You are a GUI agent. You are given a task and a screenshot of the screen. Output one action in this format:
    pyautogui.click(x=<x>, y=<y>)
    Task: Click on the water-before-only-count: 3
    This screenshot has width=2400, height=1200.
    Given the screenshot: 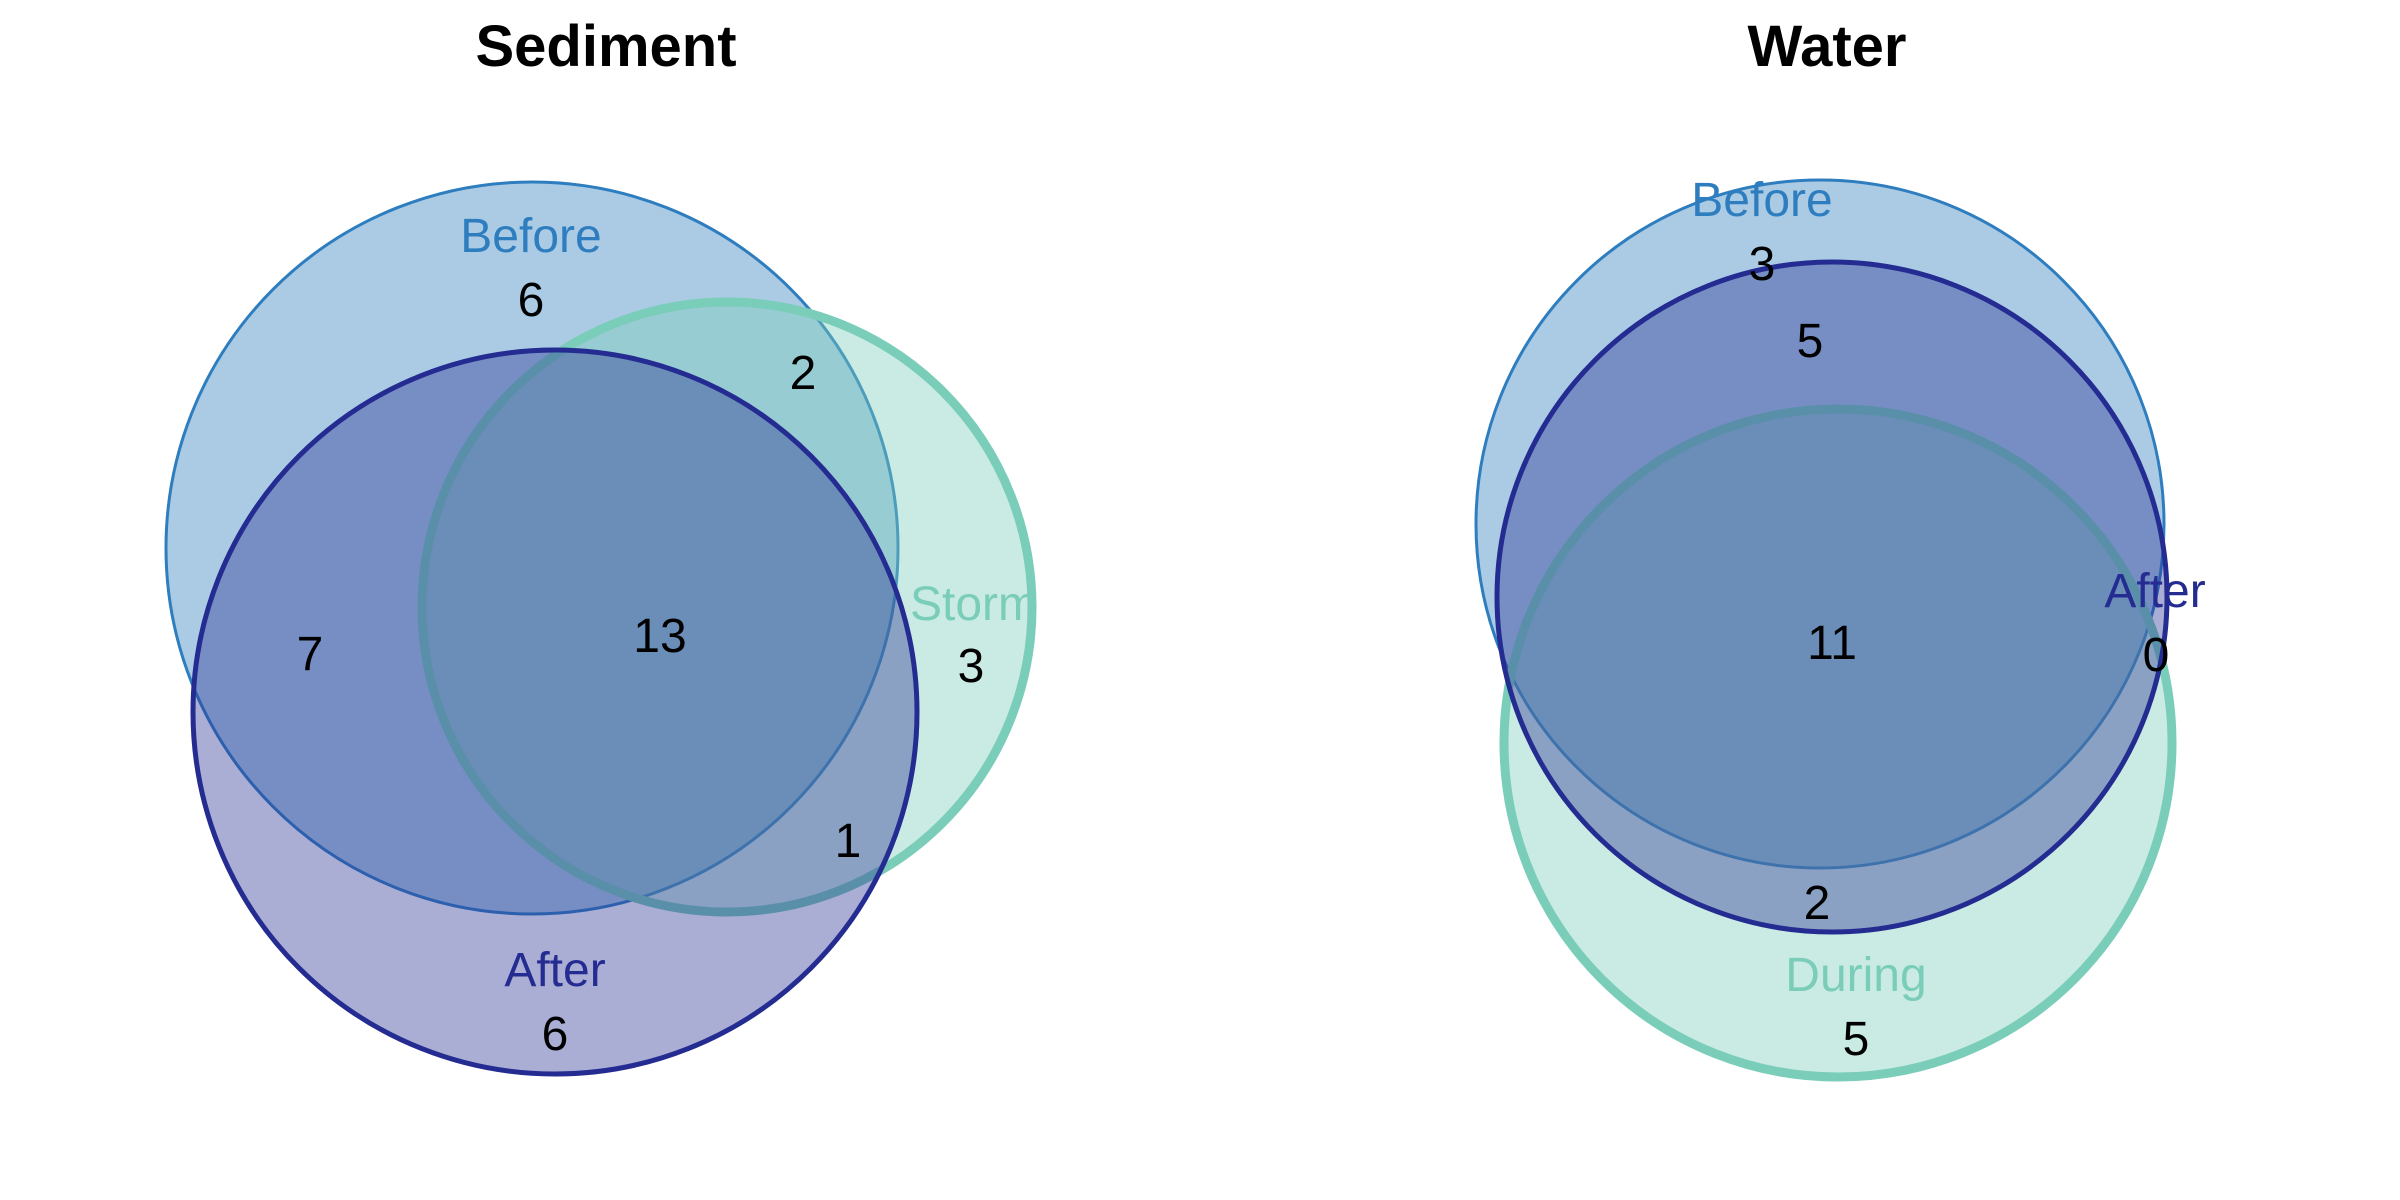 What is the action you would take?
    pyautogui.click(x=1762, y=264)
    